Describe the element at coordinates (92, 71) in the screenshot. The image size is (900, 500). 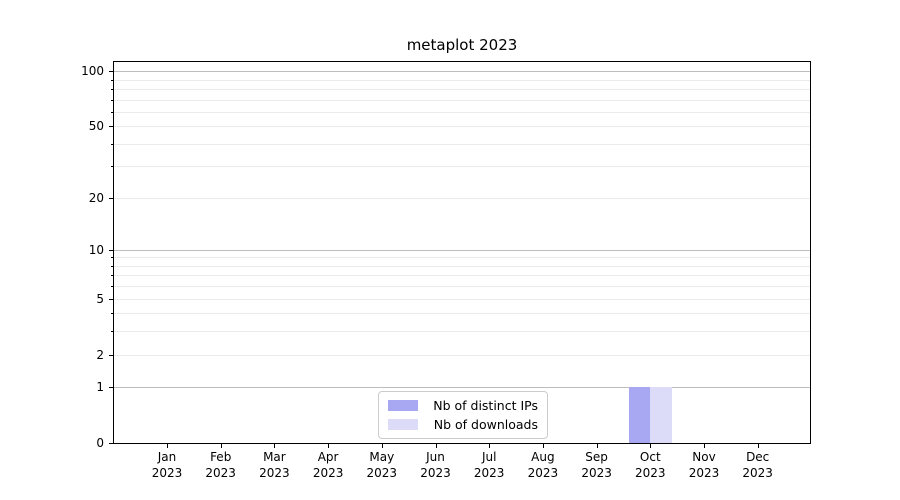
I see `y-tick-label: 100` at that location.